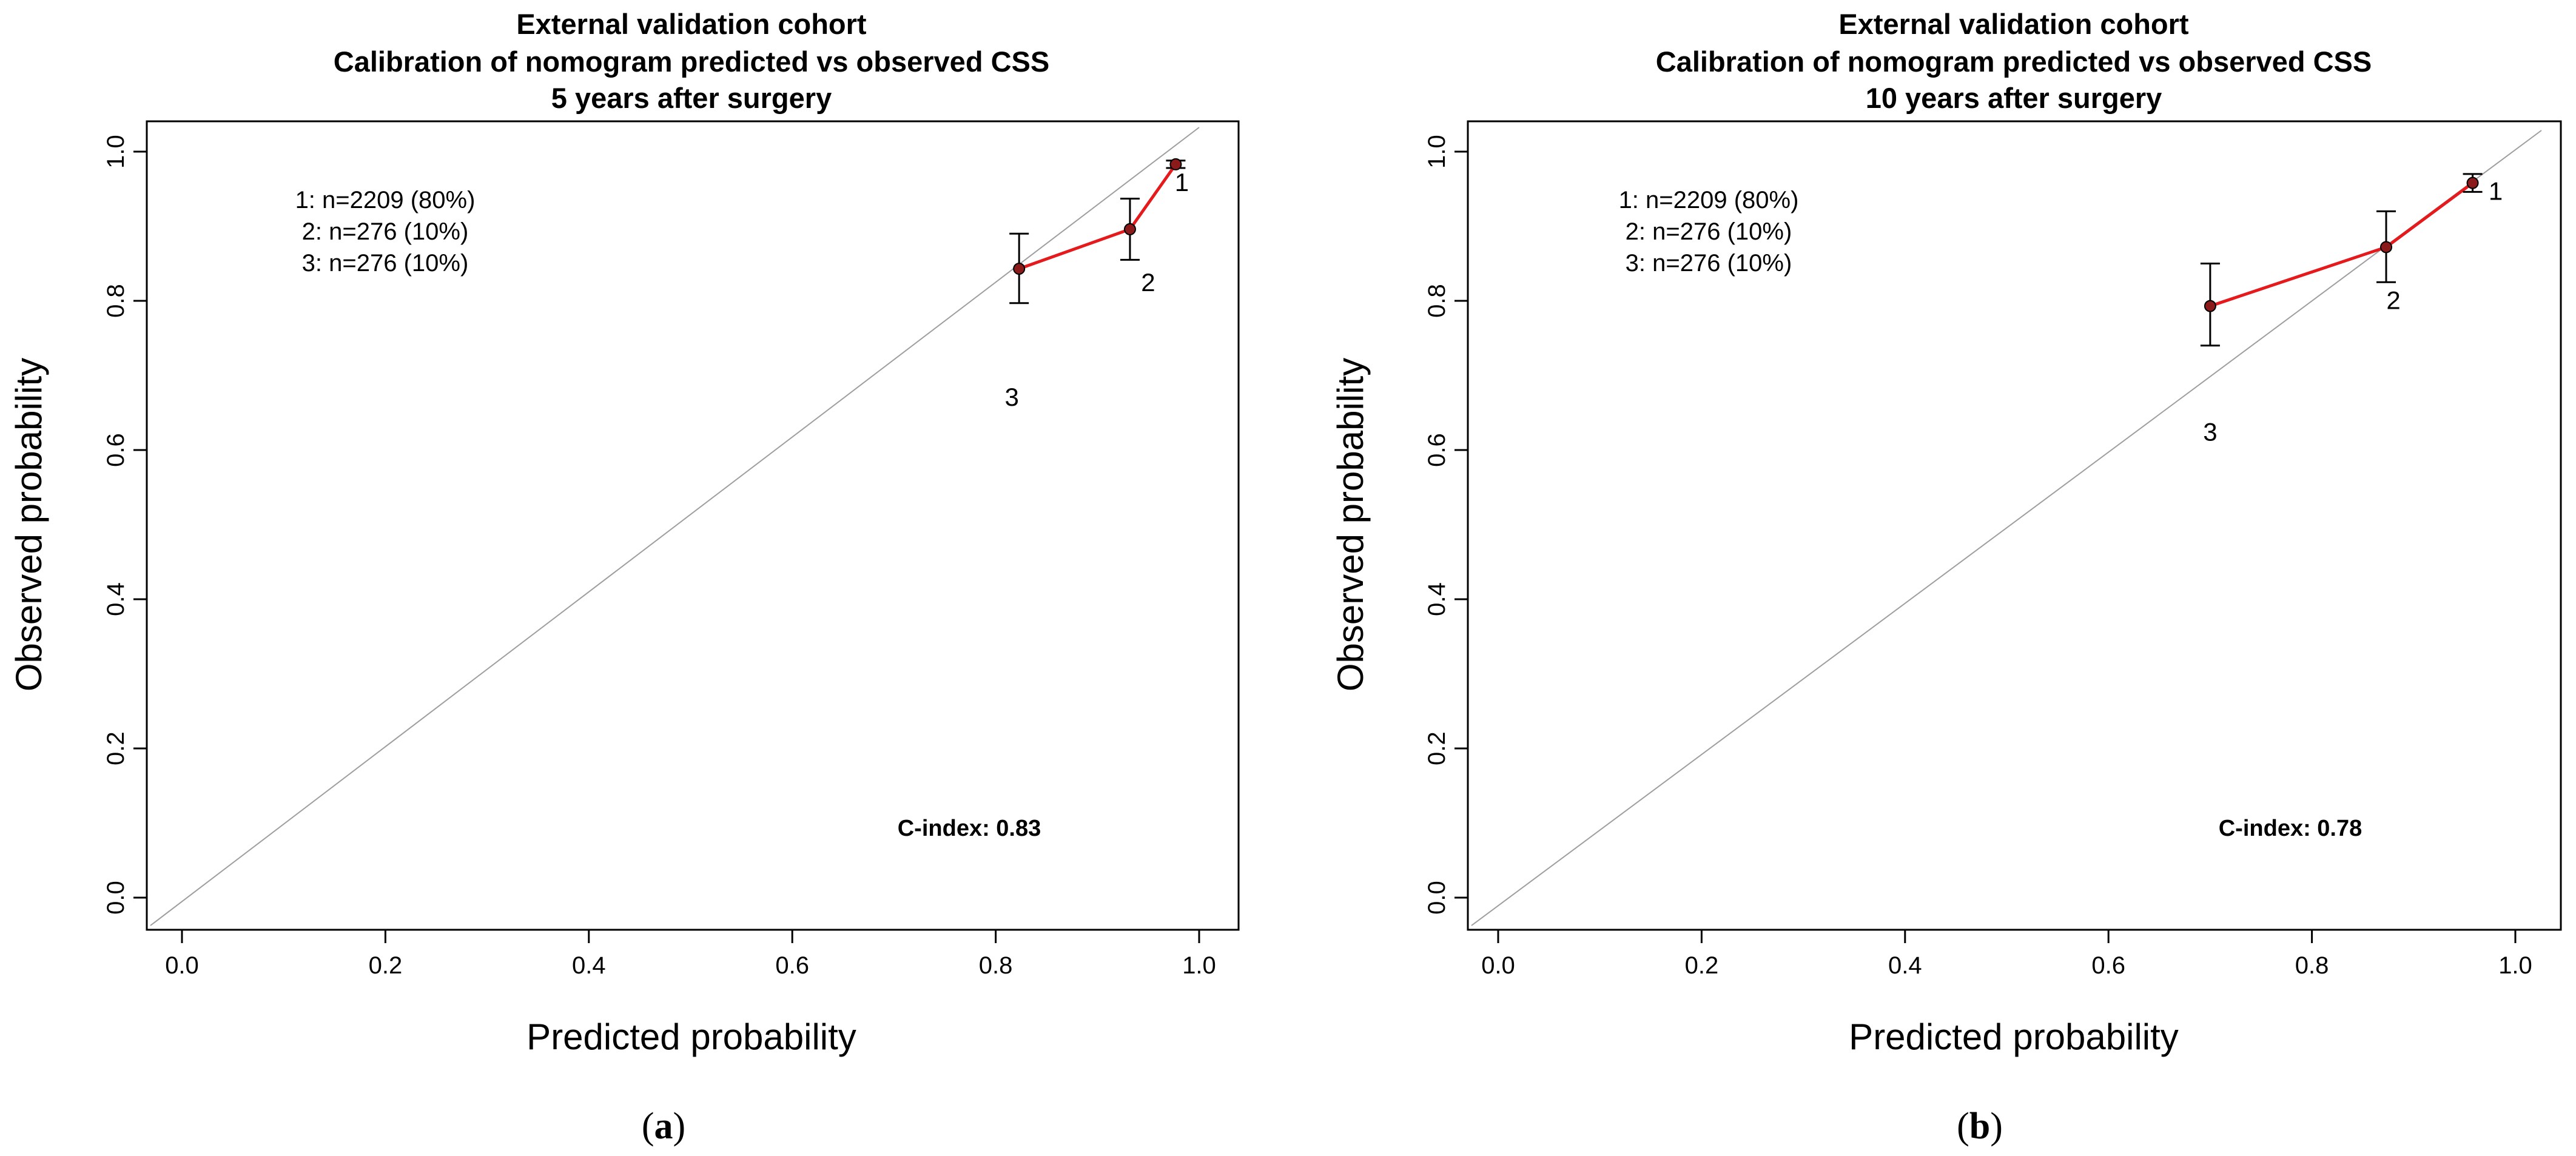  I want to click on panel-b-group-1: 1: n=2209 (80%), so click(1709, 200).